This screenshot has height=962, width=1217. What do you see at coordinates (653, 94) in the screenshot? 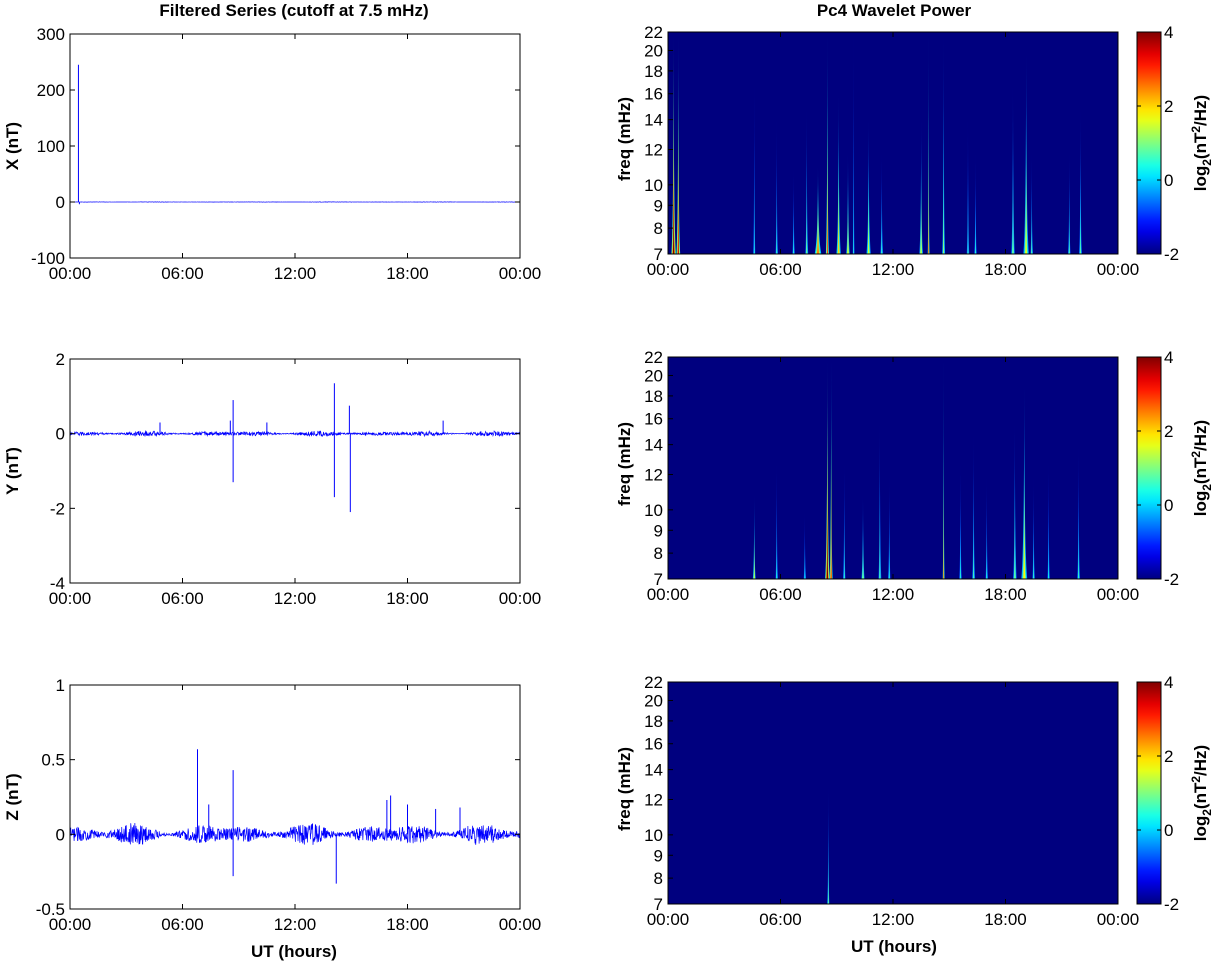
I see `wavelet-0-y-tick-label: 16` at bounding box center [653, 94].